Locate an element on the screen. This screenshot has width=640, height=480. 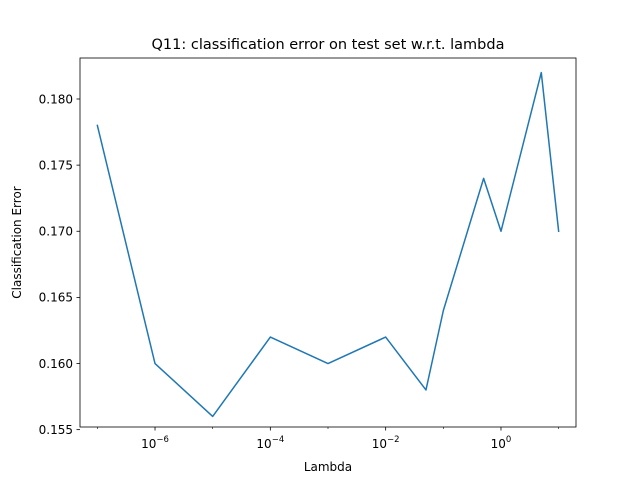
y-tick-label: 0.155 is located at coordinates (56, 430).